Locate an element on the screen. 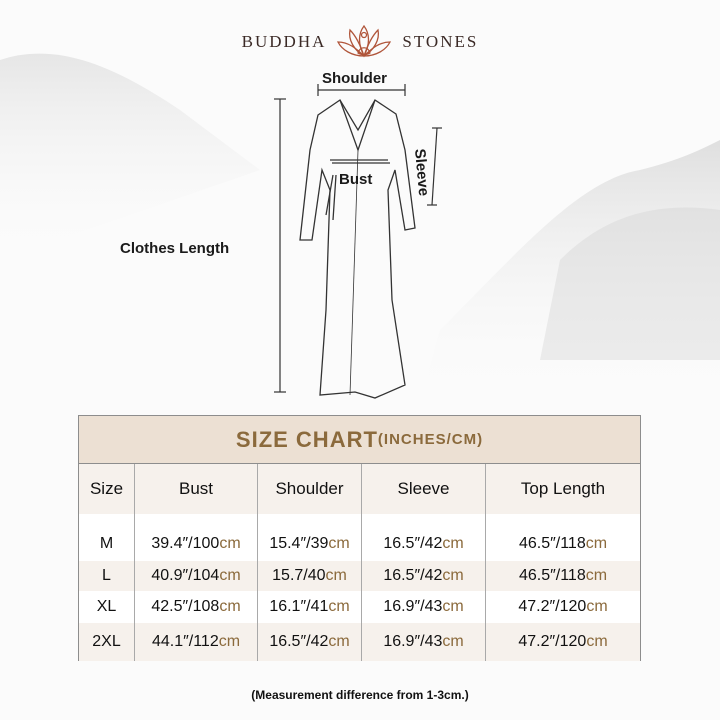 This screenshot has width=720, height=720. bust-label: Bust is located at coordinates (356, 179).